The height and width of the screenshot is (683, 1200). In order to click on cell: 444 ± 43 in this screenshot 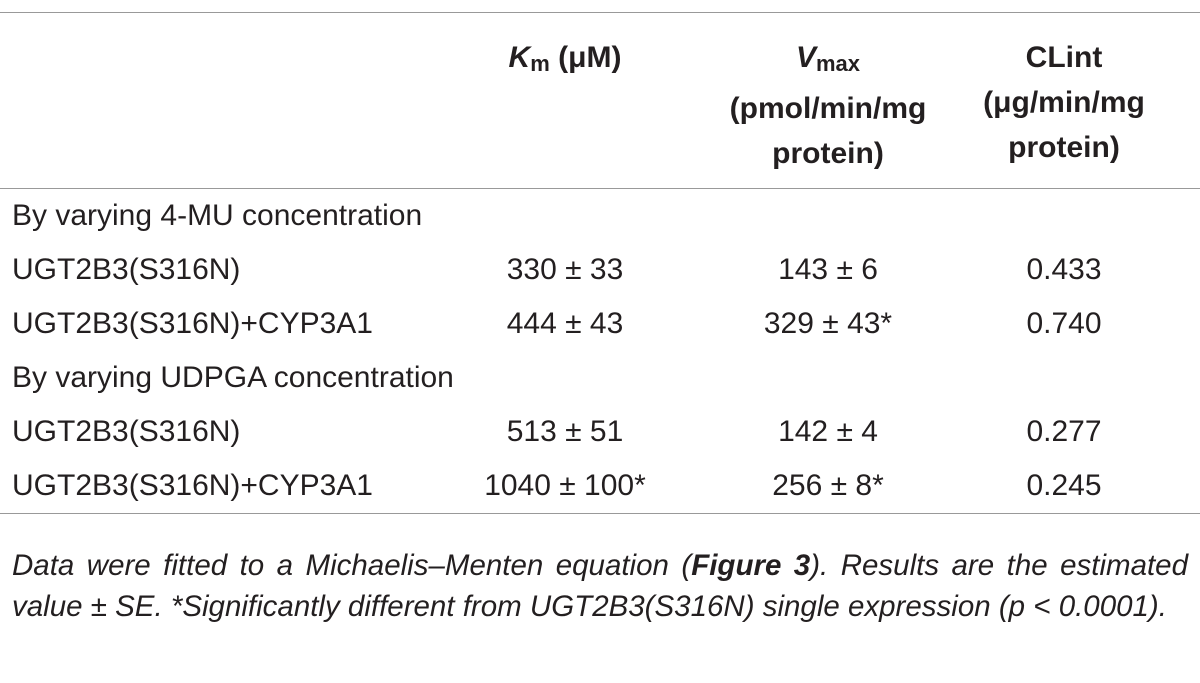, I will do `click(565, 323)`.